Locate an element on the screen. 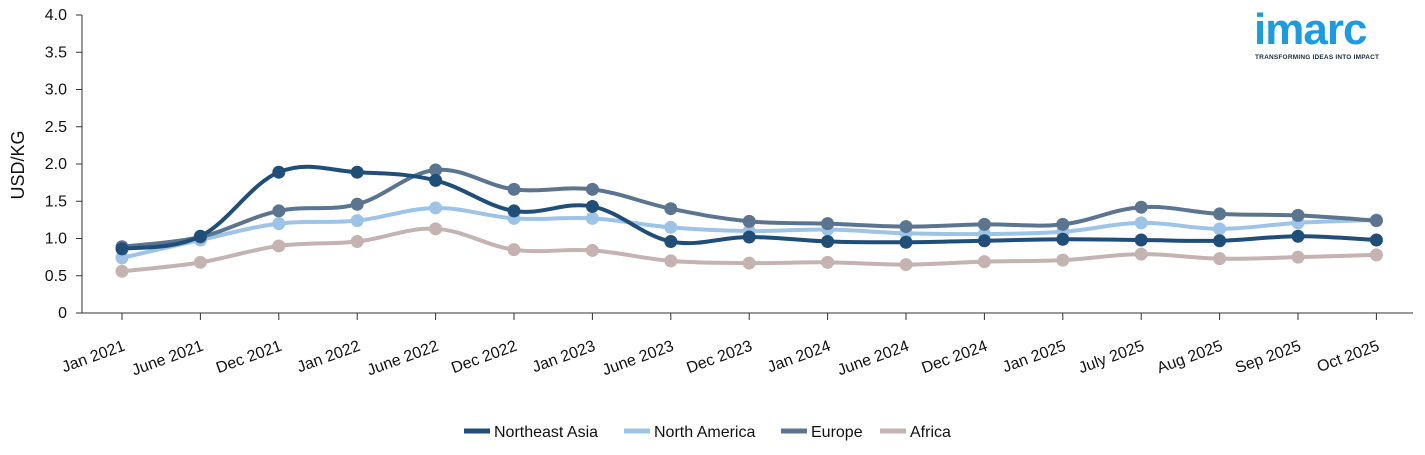 The width and height of the screenshot is (1425, 455). legend-label: North America is located at coordinates (704, 432).